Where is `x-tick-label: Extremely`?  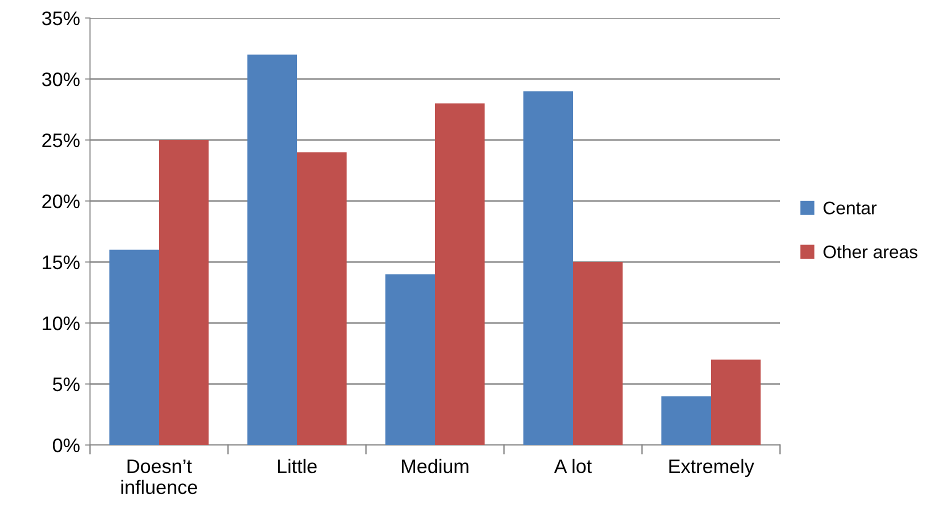
x-tick-label: Extremely is located at coordinates (711, 468).